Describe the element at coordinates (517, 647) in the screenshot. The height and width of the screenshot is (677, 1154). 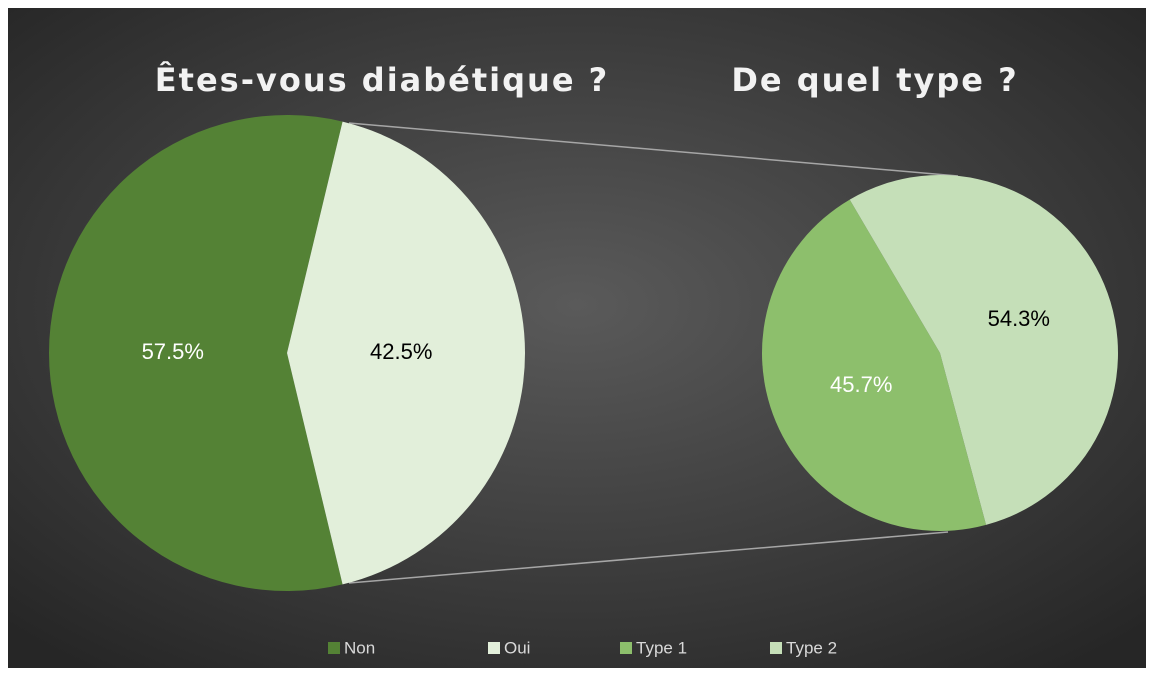
I see `legend-label: Oui` at that location.